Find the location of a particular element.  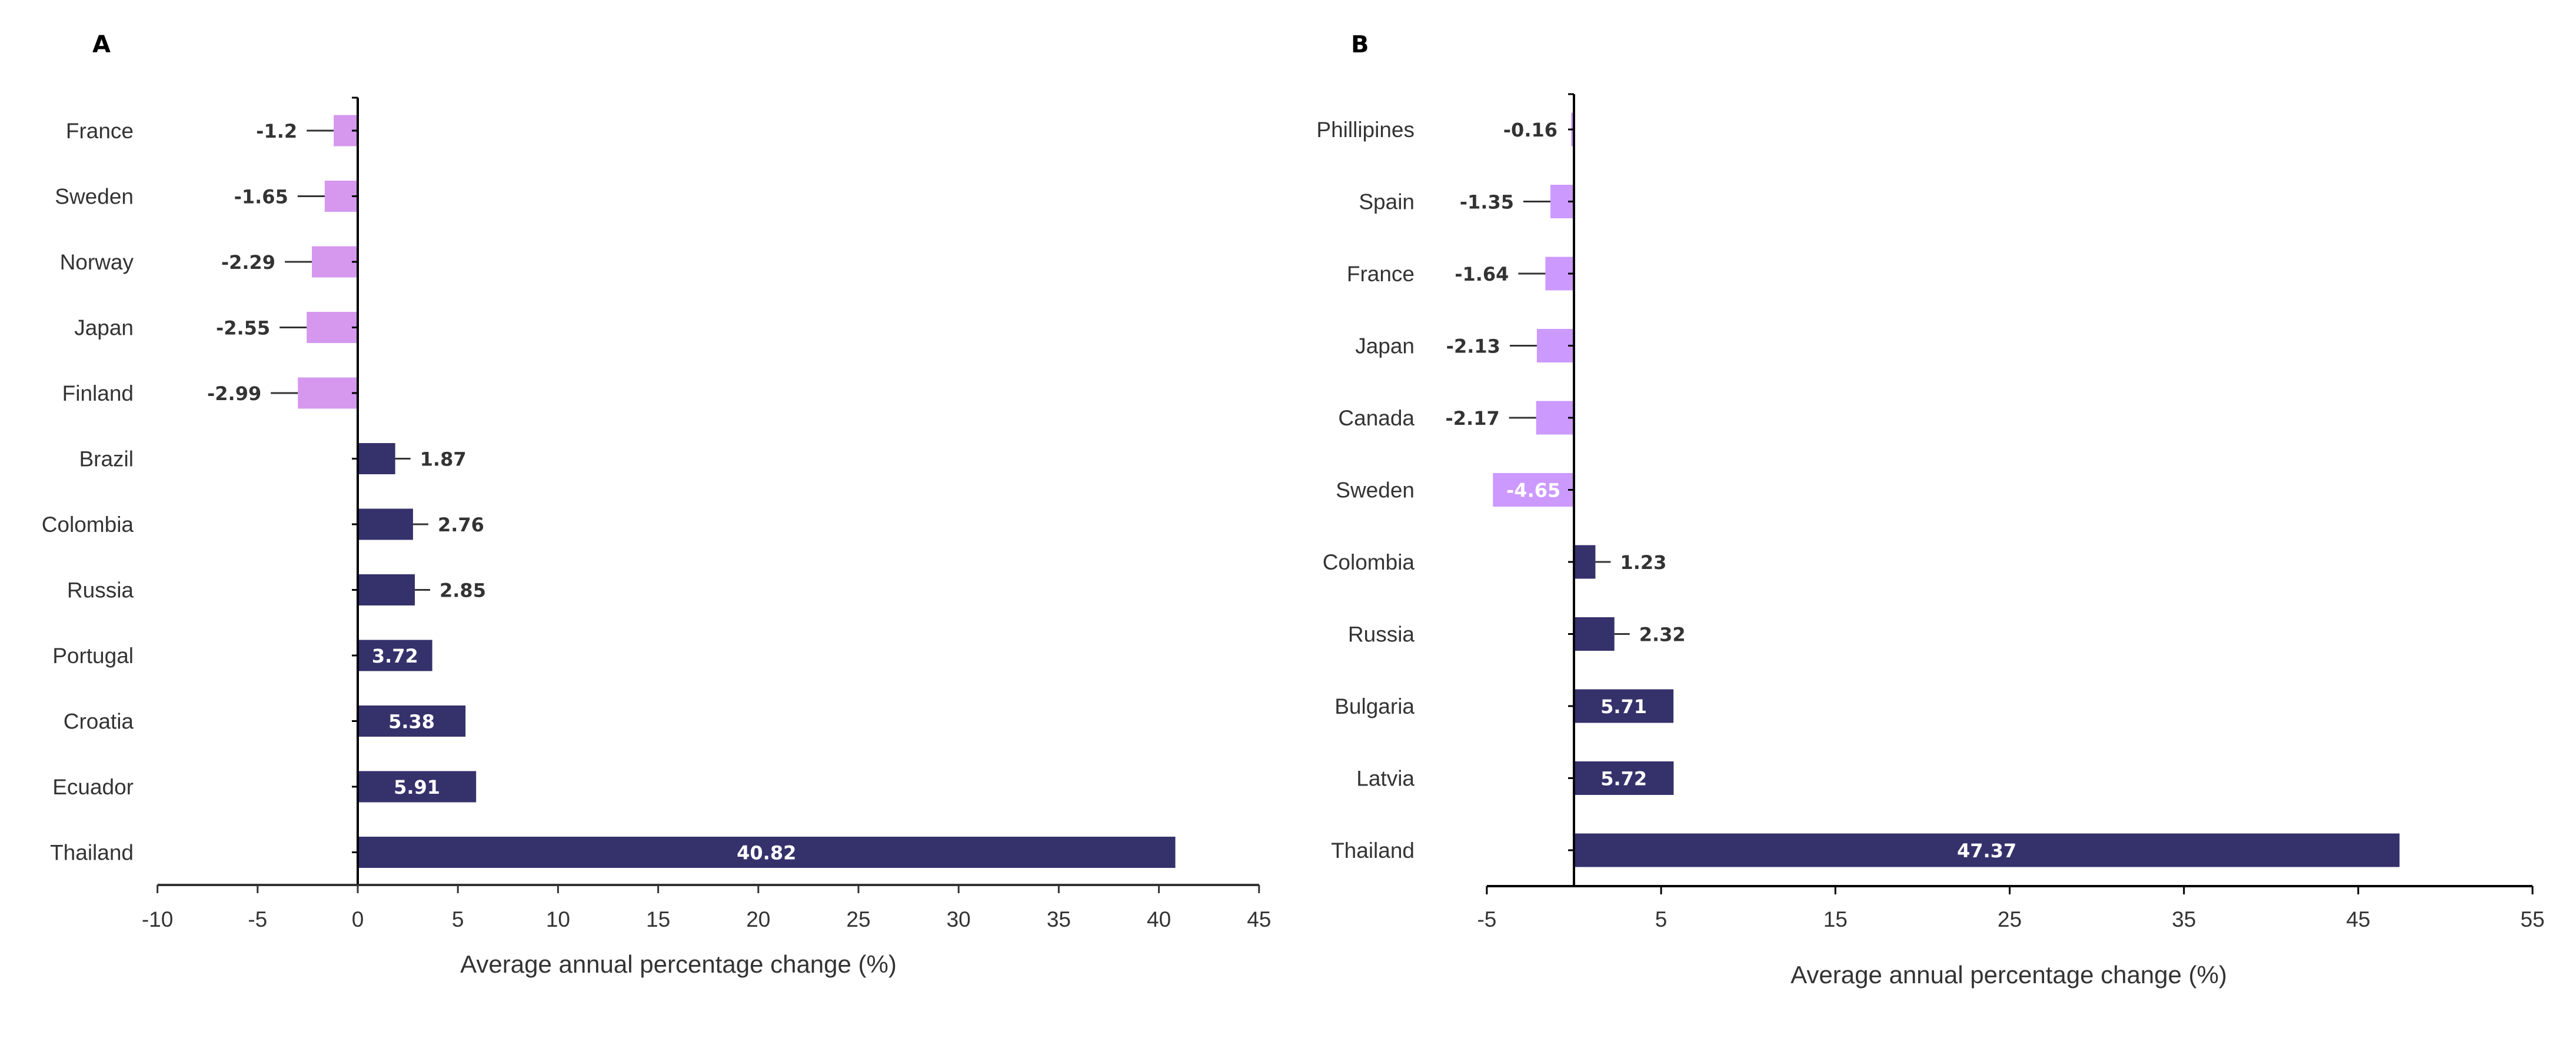

panel-a-category-label: France is located at coordinates (100, 131).